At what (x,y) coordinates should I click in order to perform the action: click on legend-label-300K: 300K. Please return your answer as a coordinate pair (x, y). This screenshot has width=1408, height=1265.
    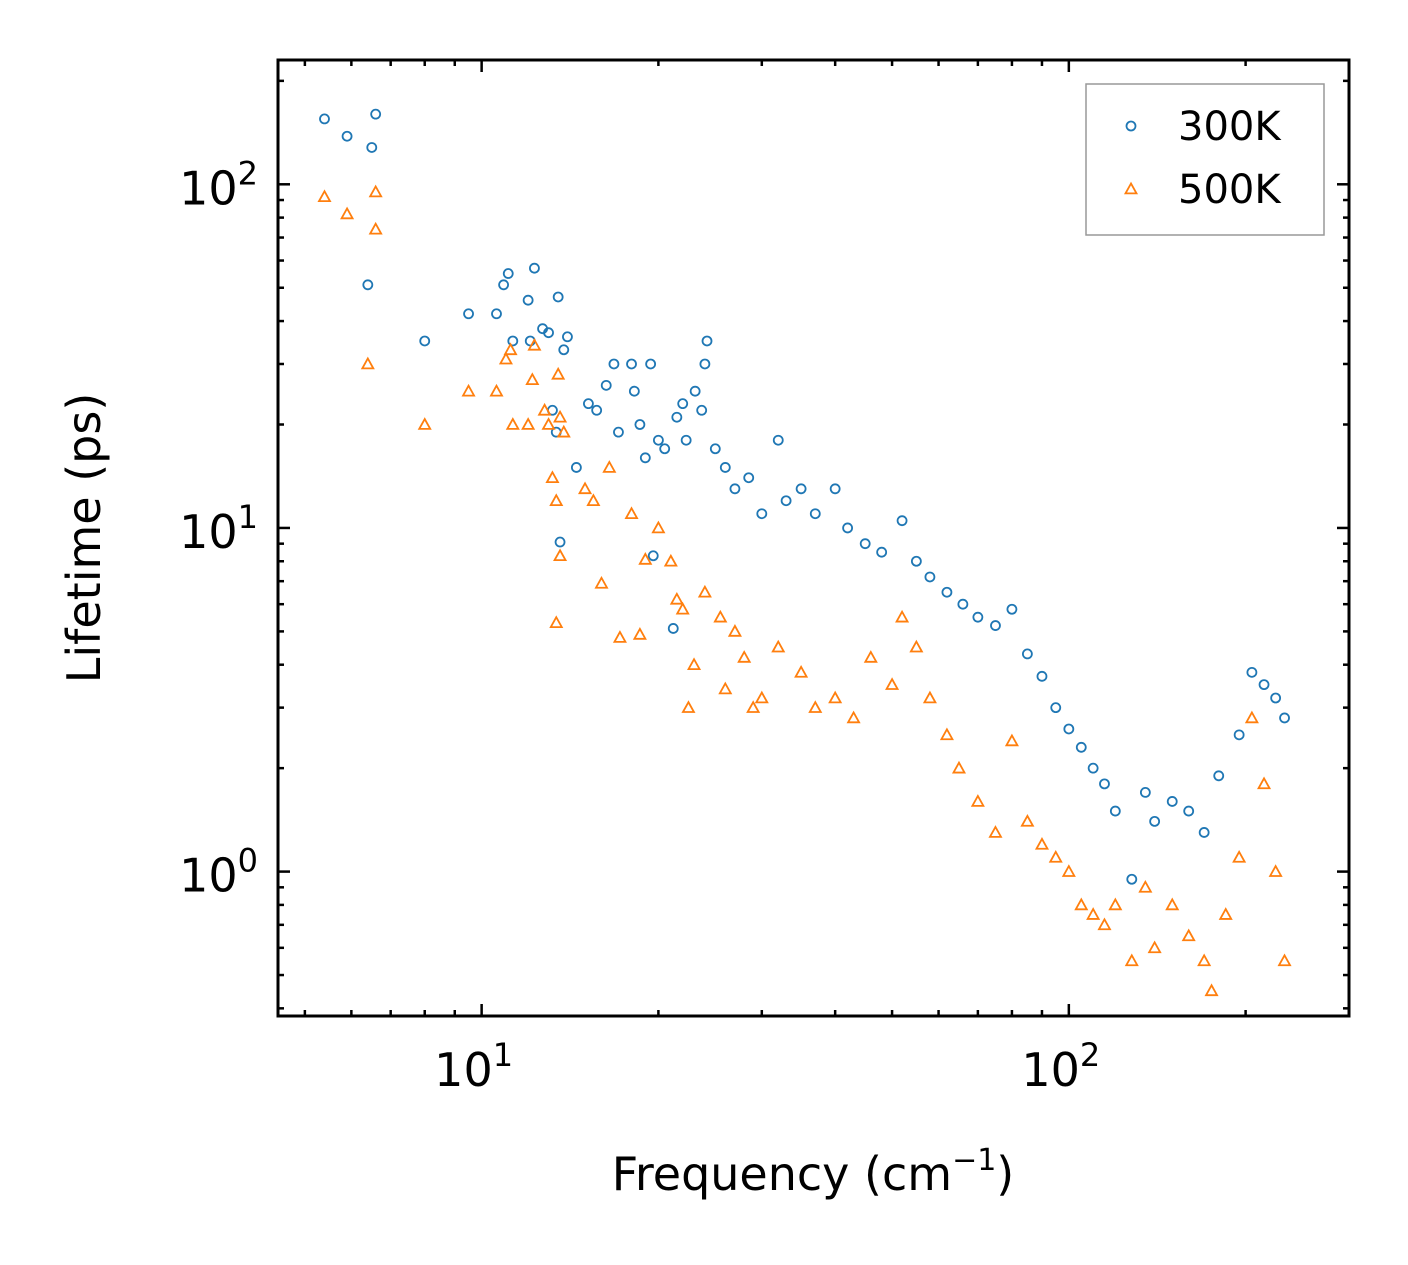
    Looking at the image, I should click on (1230, 127).